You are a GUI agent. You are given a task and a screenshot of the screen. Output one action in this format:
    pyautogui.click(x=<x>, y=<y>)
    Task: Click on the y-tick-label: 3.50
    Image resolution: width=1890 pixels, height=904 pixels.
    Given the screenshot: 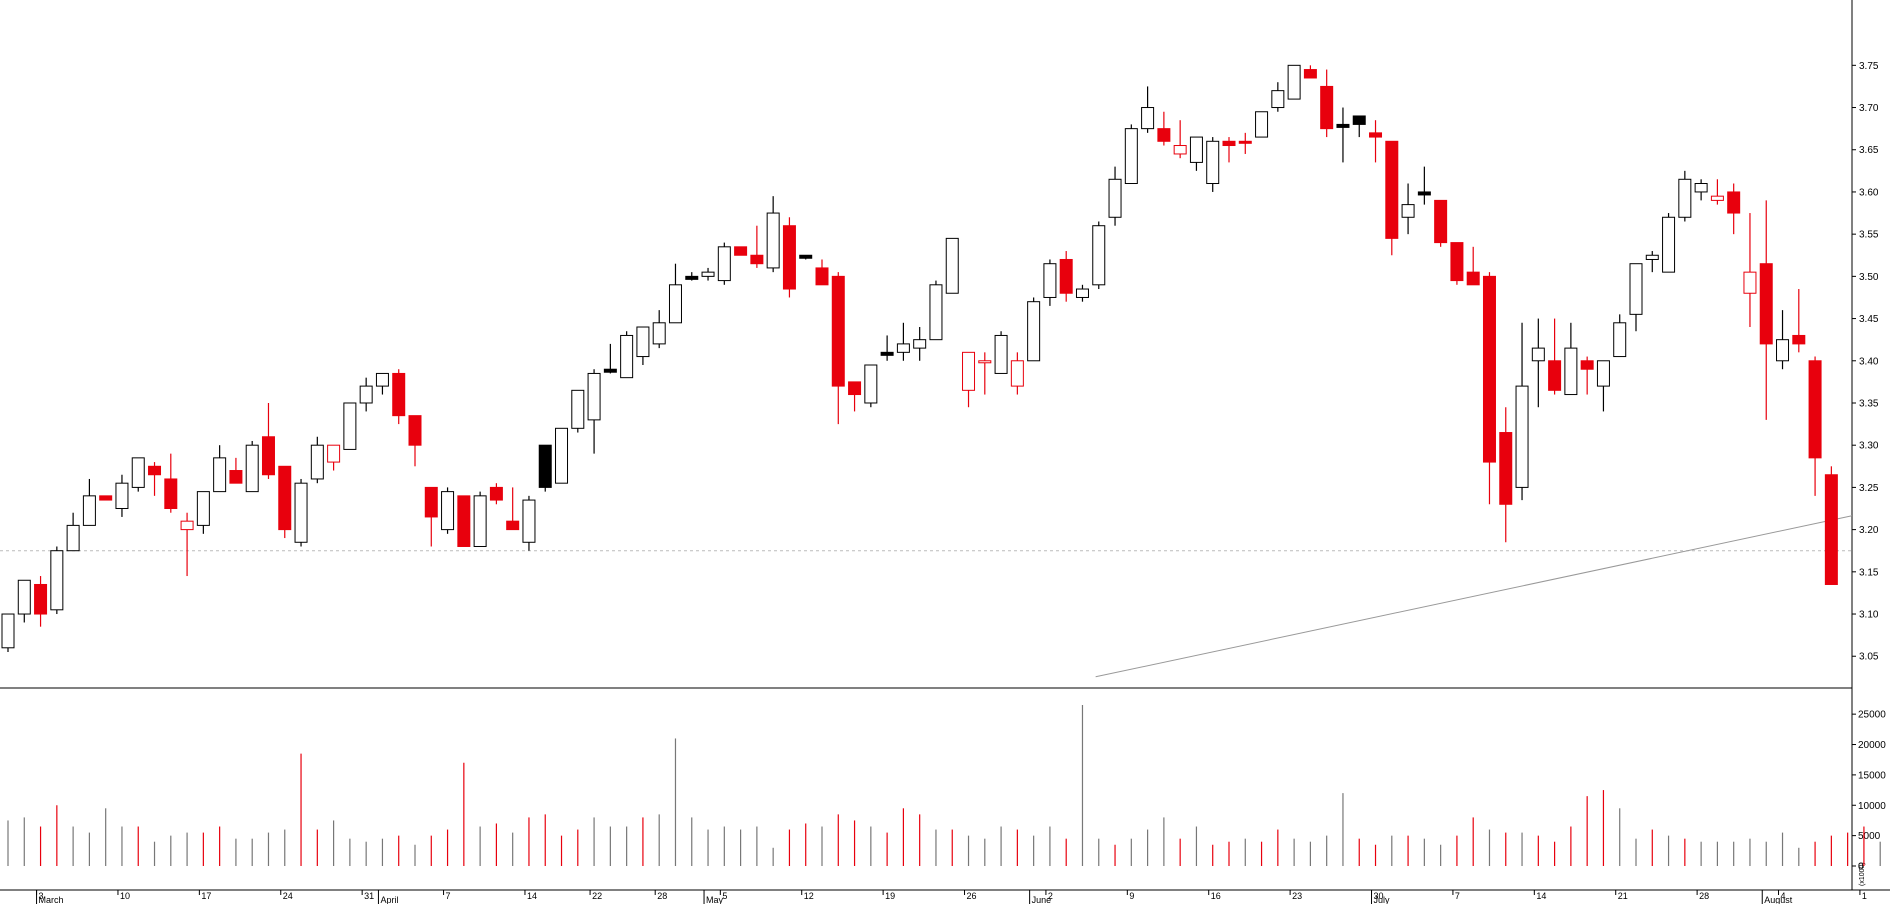 What is the action you would take?
    pyautogui.click(x=1869, y=277)
    